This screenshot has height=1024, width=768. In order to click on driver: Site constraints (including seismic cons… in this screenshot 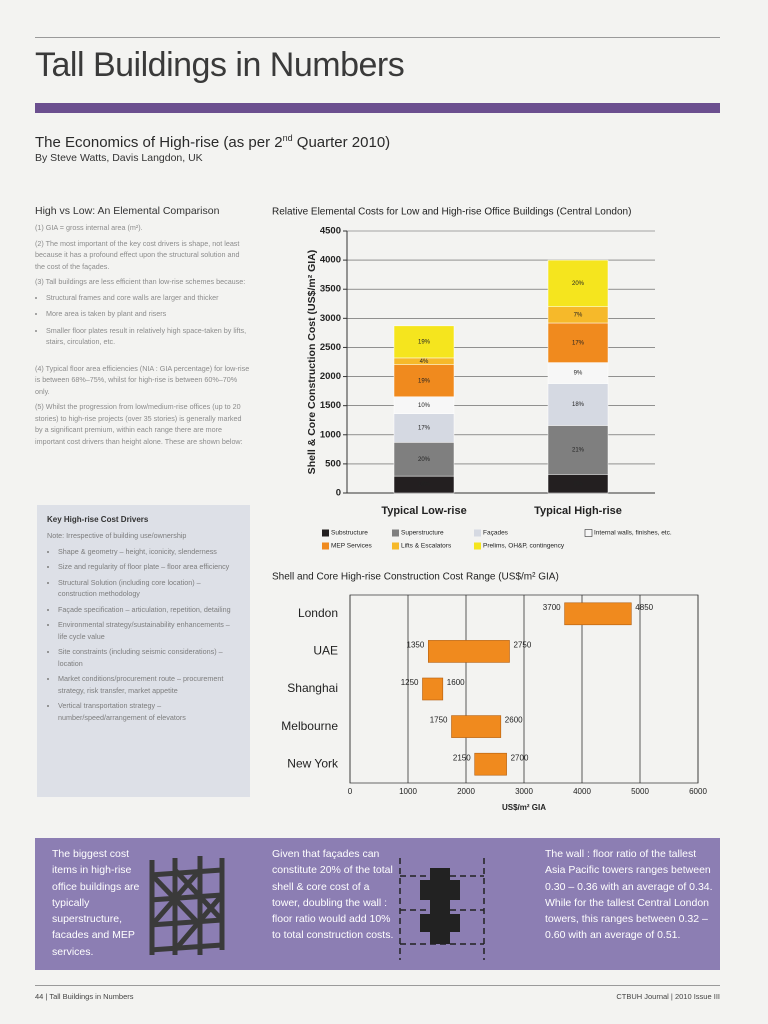, I will do `click(149, 657)`.